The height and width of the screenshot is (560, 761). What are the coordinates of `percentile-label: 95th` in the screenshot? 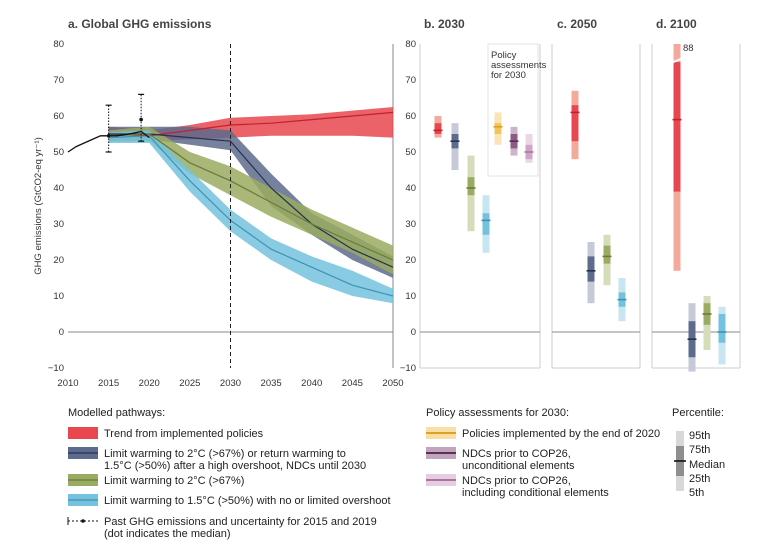 It's located at (699, 436).